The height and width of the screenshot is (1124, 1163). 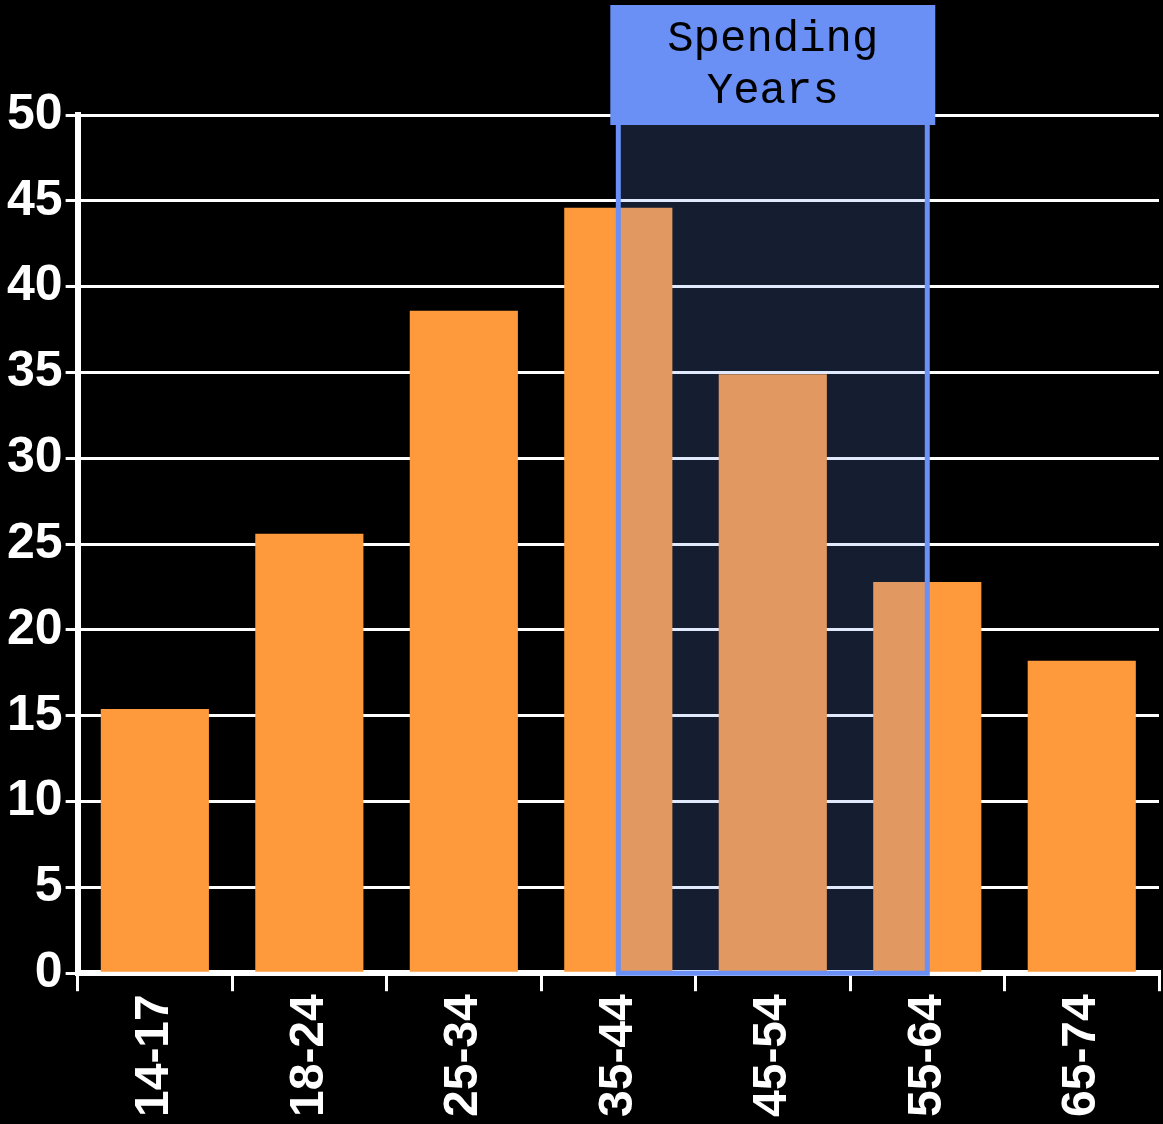 I want to click on x-tick-label: 65-74, so click(x=1078, y=1055).